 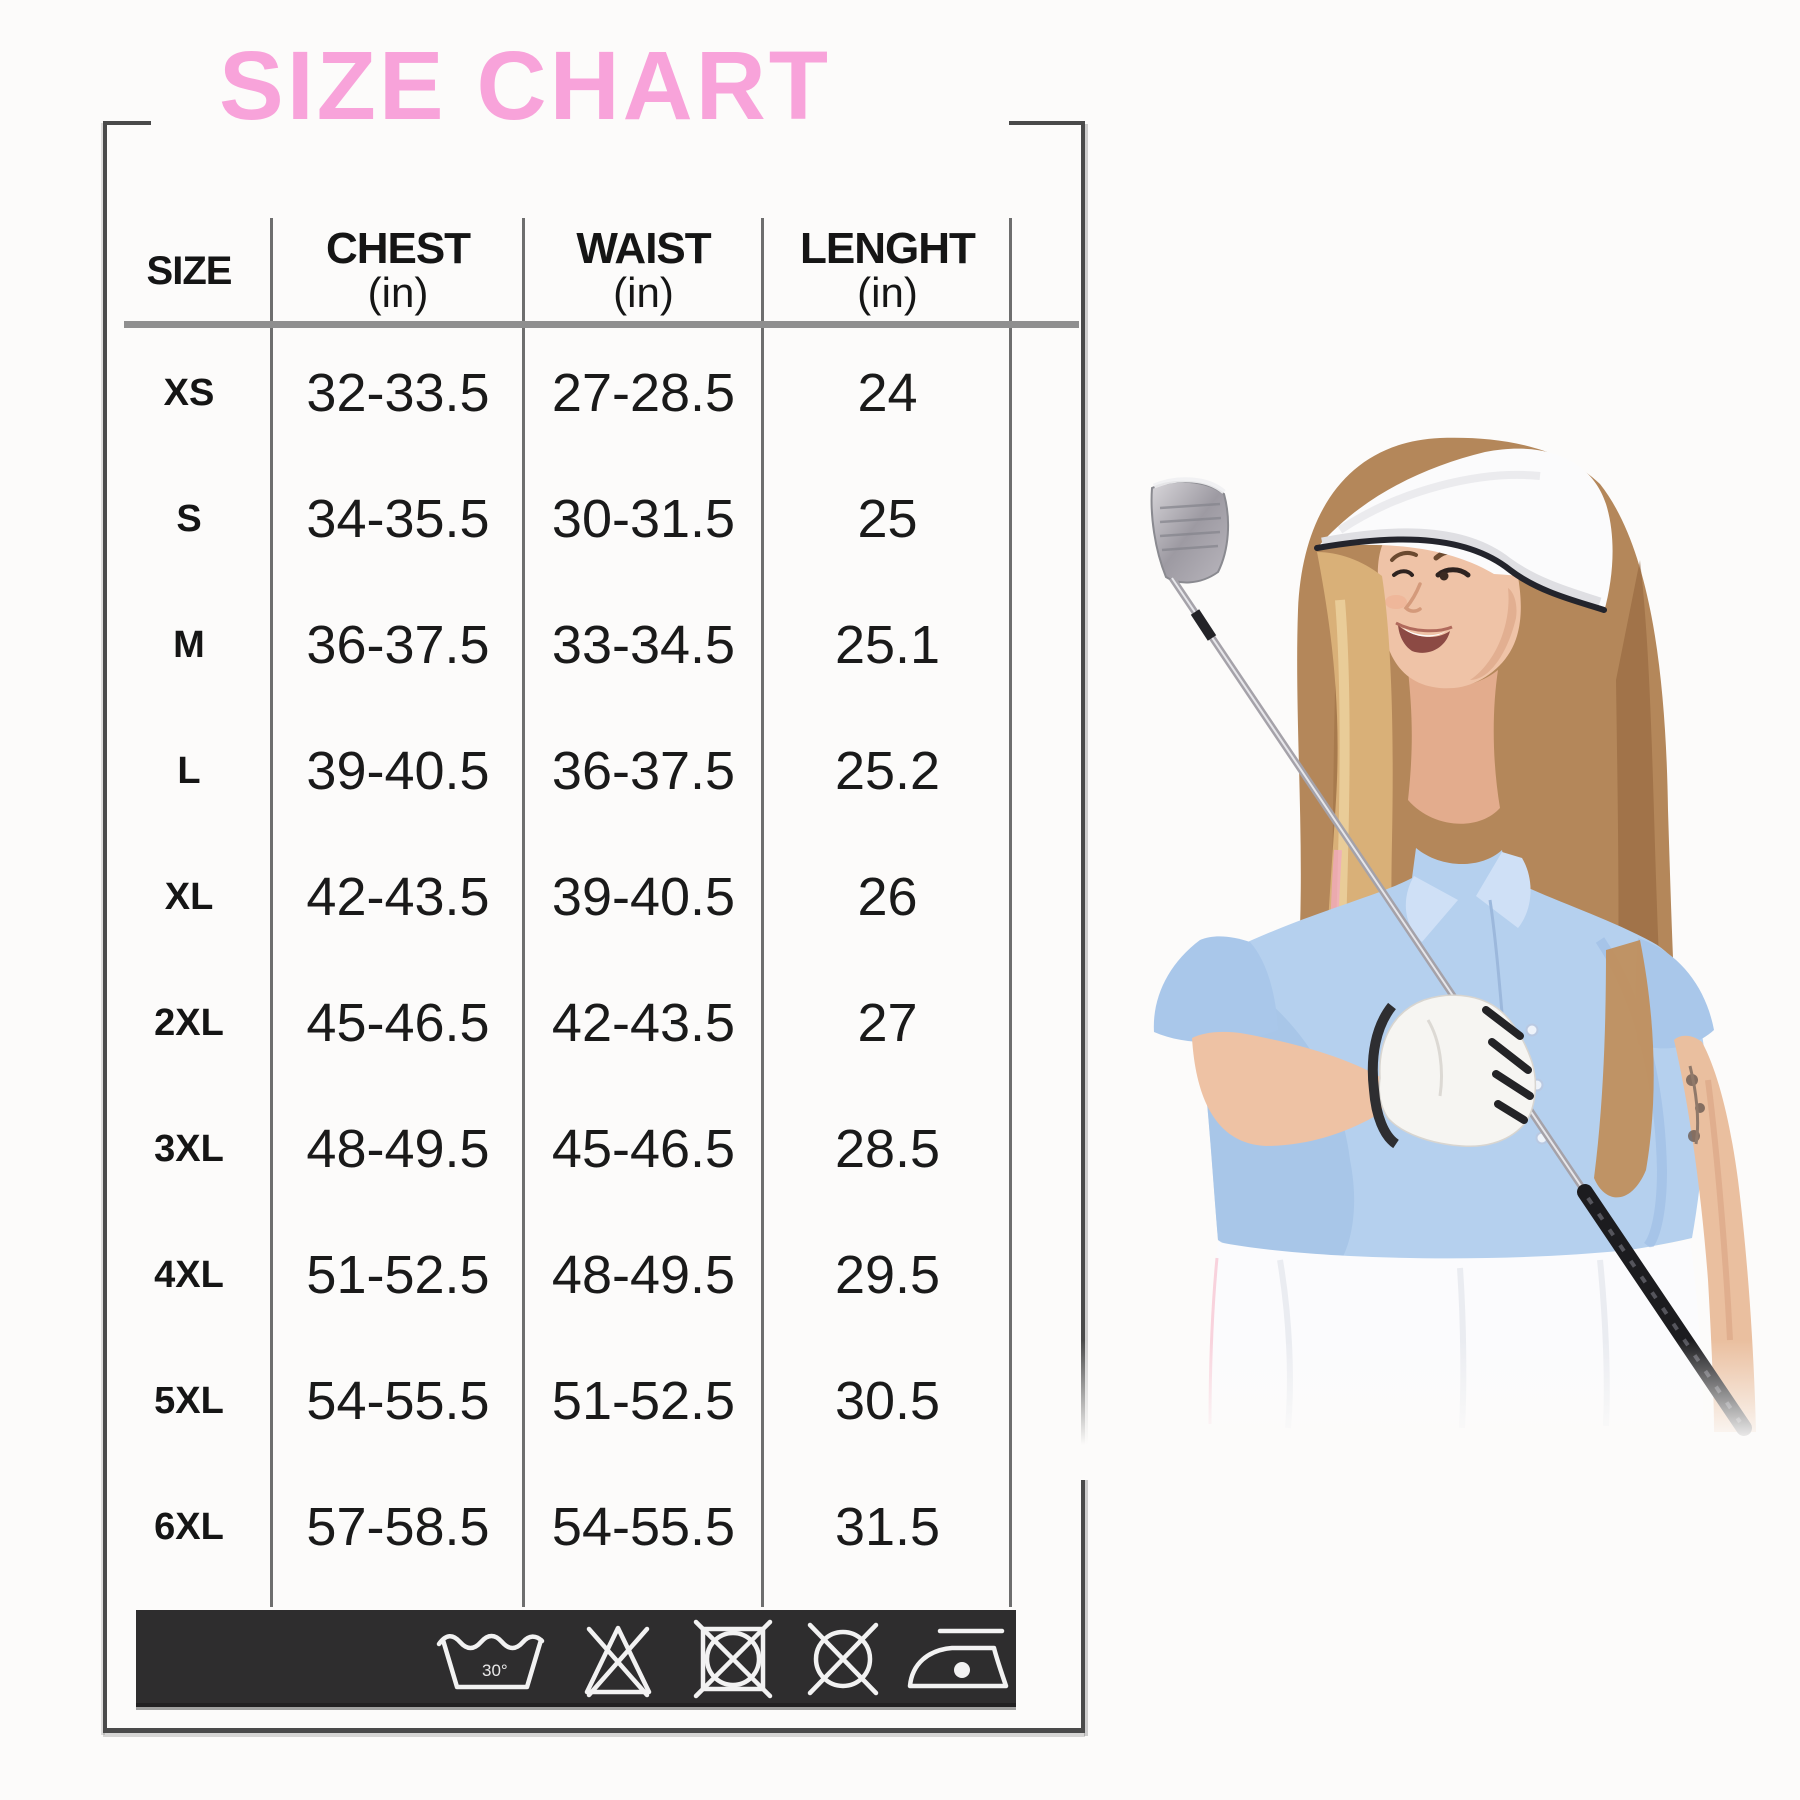 What do you see at coordinates (189, 1022) in the screenshot?
I see `size-label: 2XL` at bounding box center [189, 1022].